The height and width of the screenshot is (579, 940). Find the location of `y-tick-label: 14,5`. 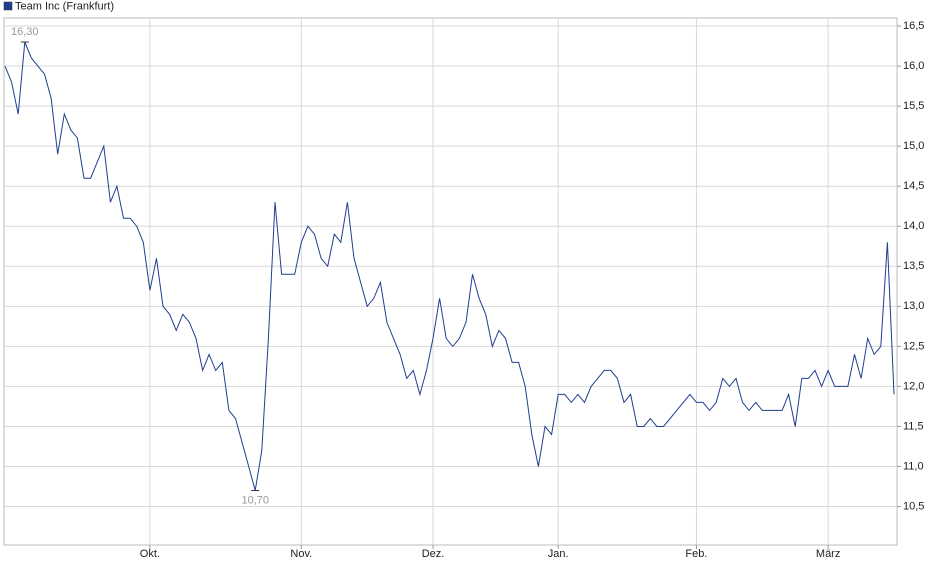

y-tick-label: 14,5 is located at coordinates (913, 186).